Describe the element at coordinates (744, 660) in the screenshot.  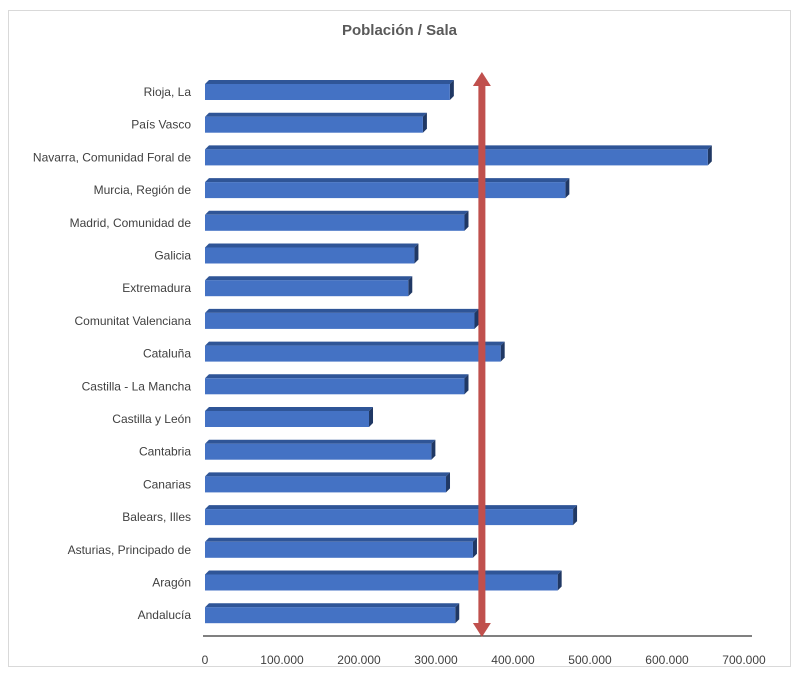
I see `x-tick-label: 700.000` at that location.